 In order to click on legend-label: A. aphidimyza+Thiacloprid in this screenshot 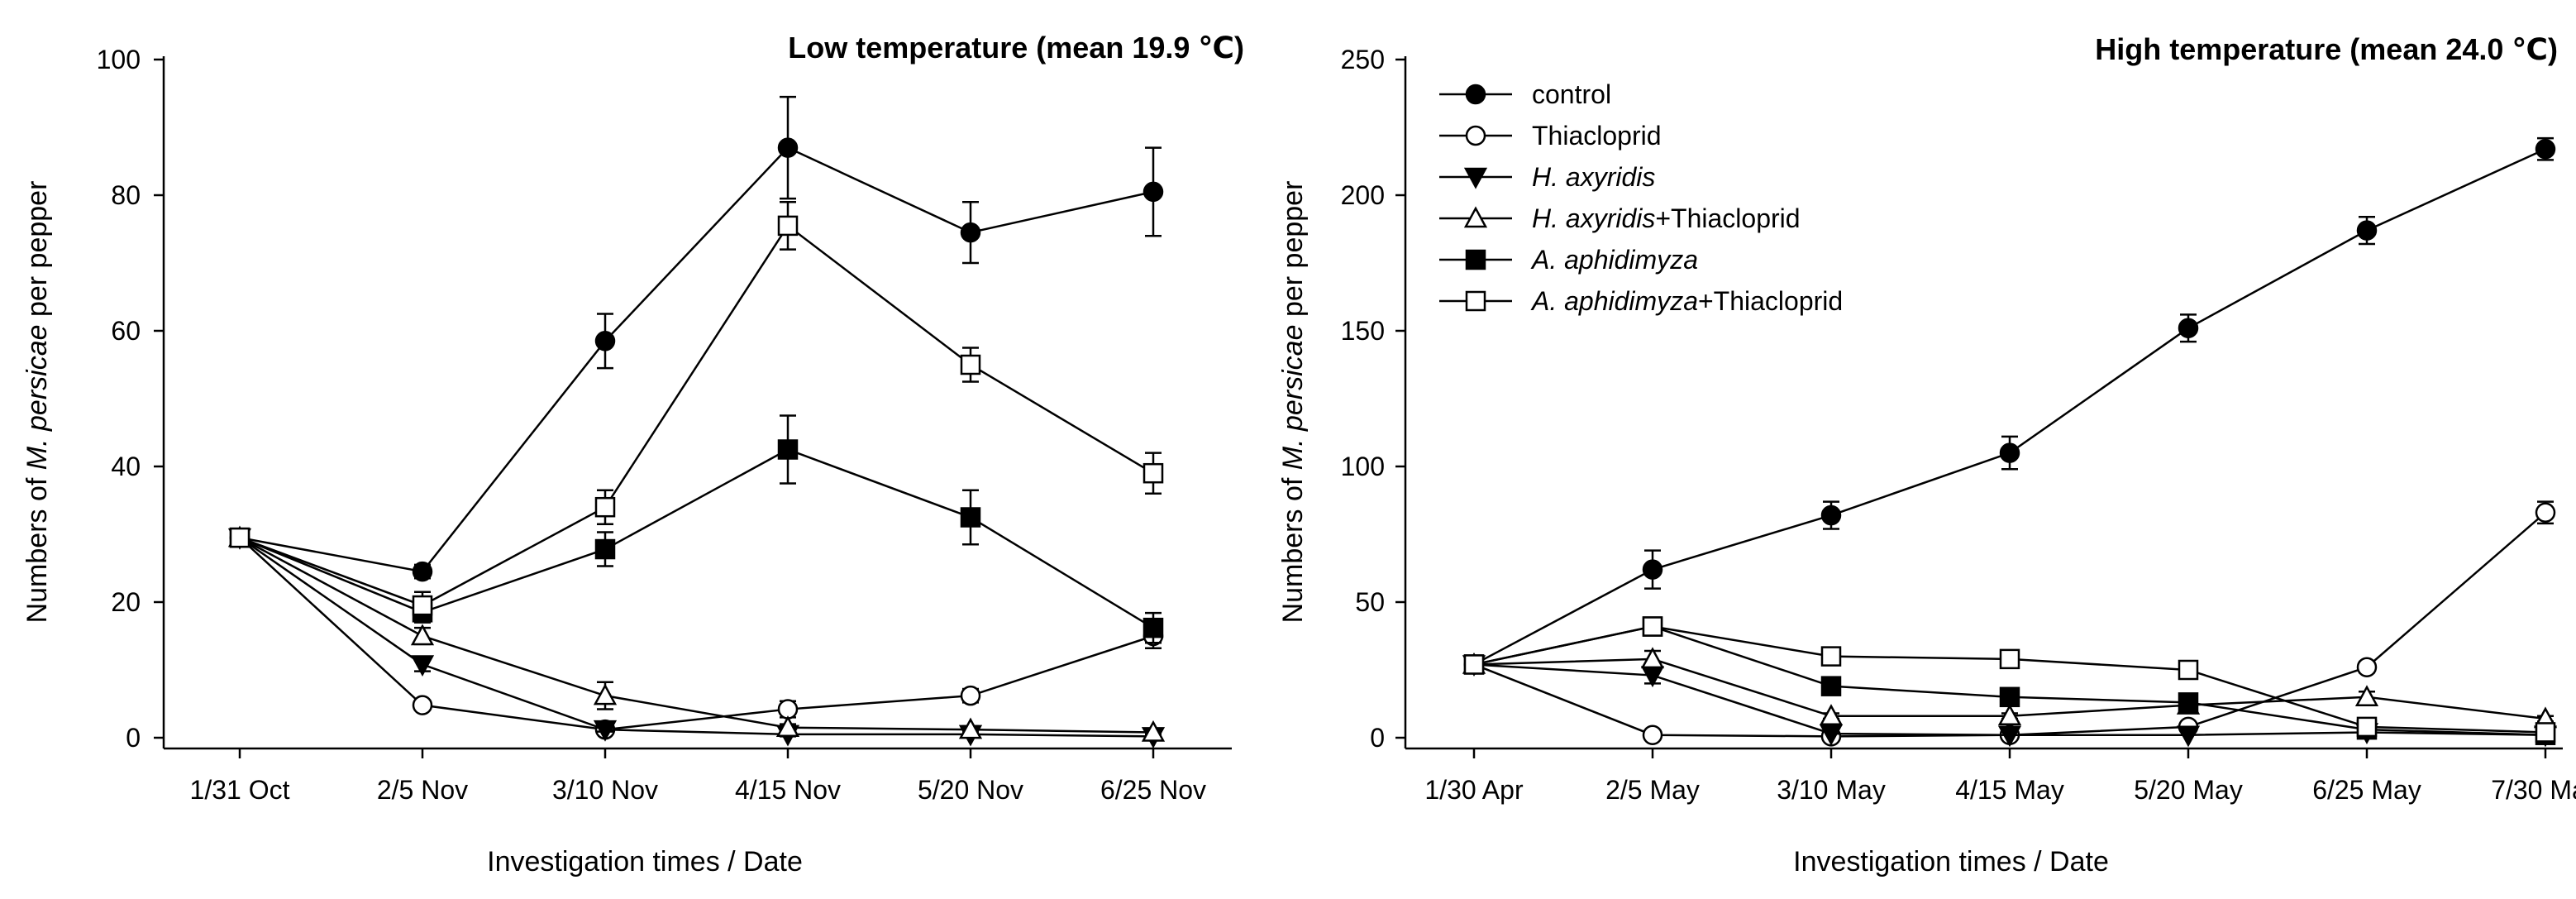, I will do `click(1687, 301)`.